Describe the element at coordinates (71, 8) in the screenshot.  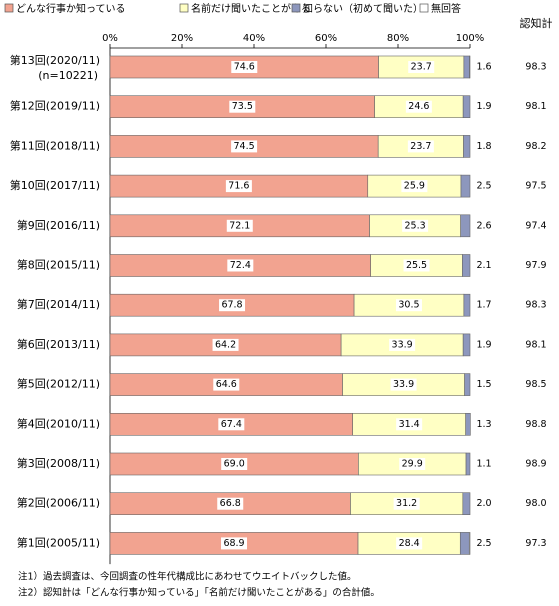
I see `legend-label: どんな行事か知っている` at that location.